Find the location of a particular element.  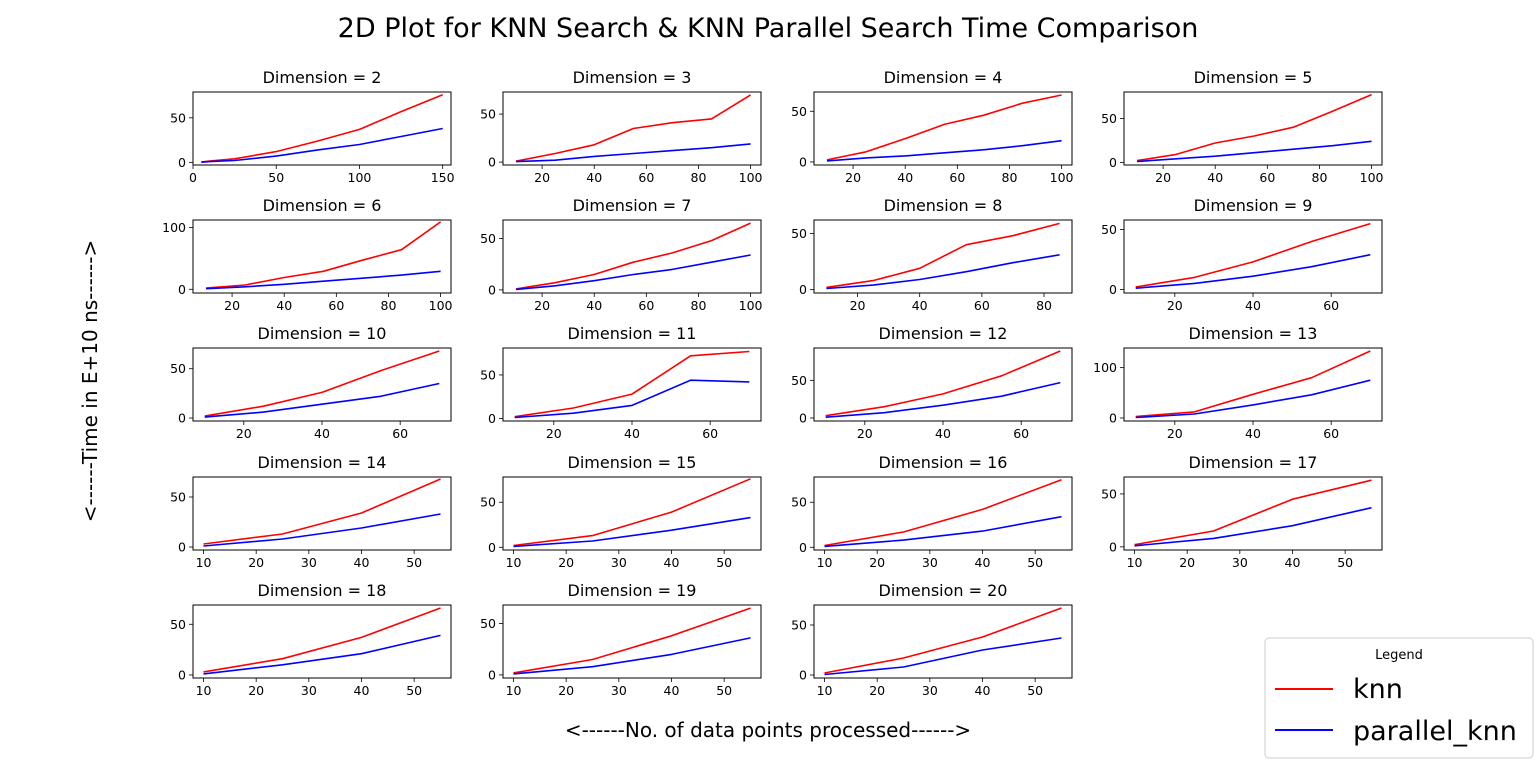

subplot-dim-4: Dimension = 4 20 40 60 80 100 0 50 is located at coordinates (932, 126).